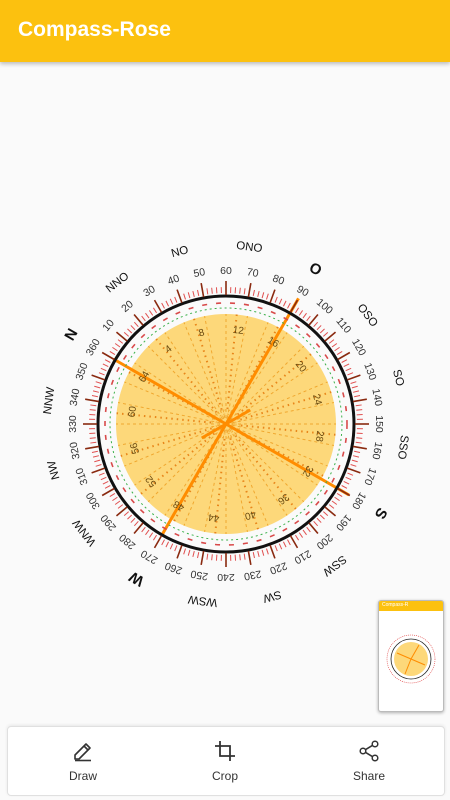  Describe the element at coordinates (81, 371) in the screenshot. I see `degree-label: 350` at that location.